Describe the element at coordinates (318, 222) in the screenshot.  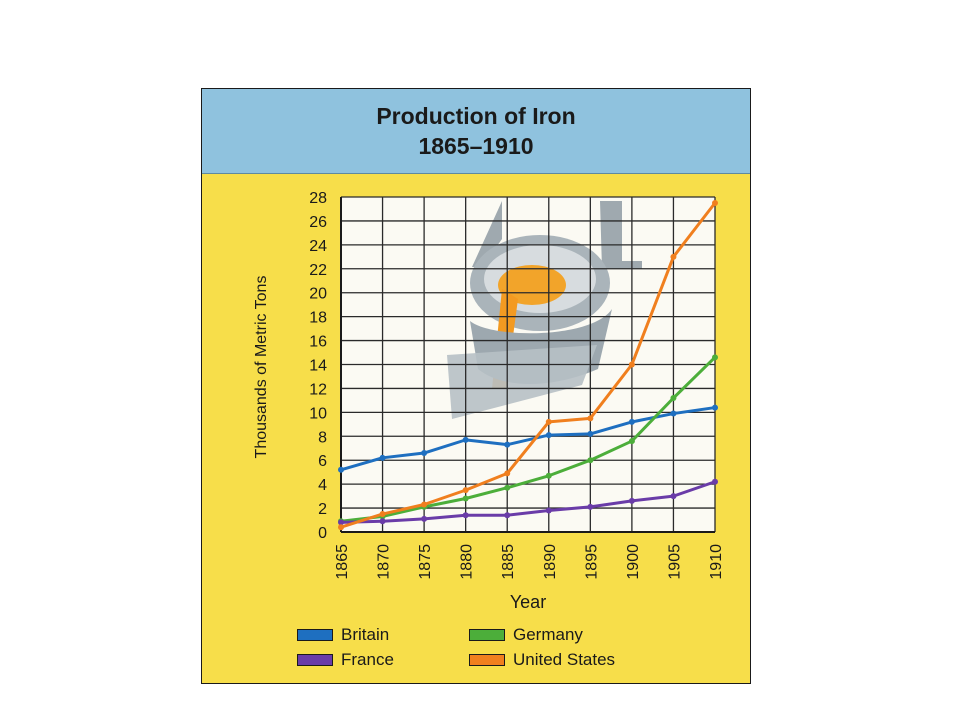
I see `y-tick-label: 26` at that location.